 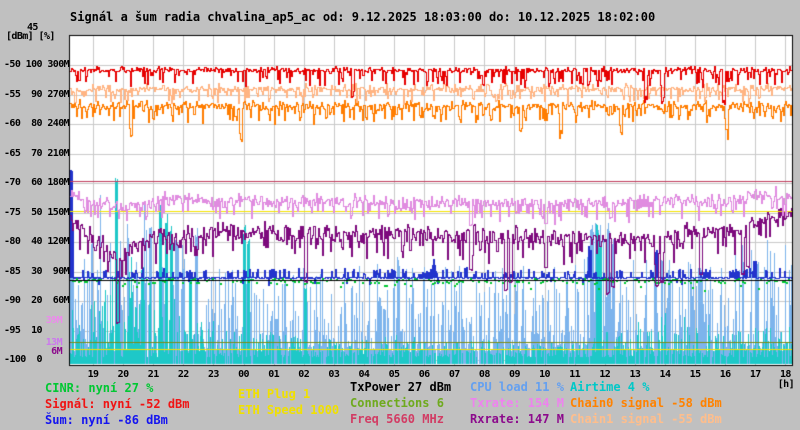 What do you see at coordinates (106, 420) in the screenshot?
I see `legend-item: Šum: nyní -86 dBm` at bounding box center [106, 420].